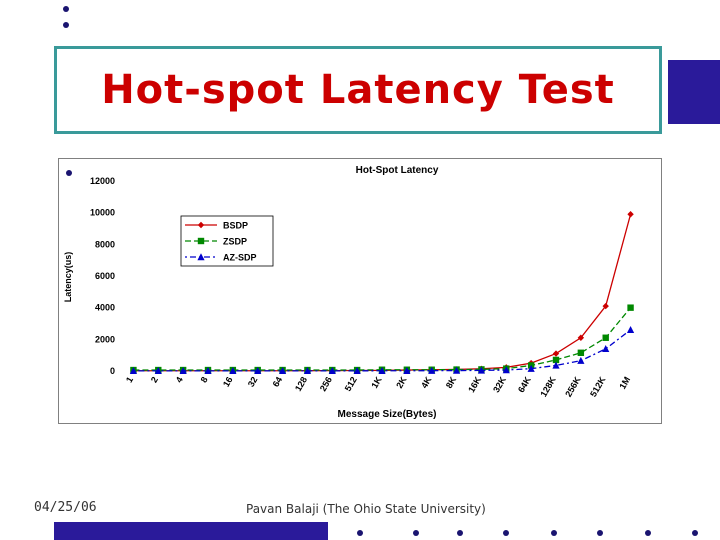  What do you see at coordinates (278, 382) in the screenshot?
I see `x-tick-label: 64` at bounding box center [278, 382].